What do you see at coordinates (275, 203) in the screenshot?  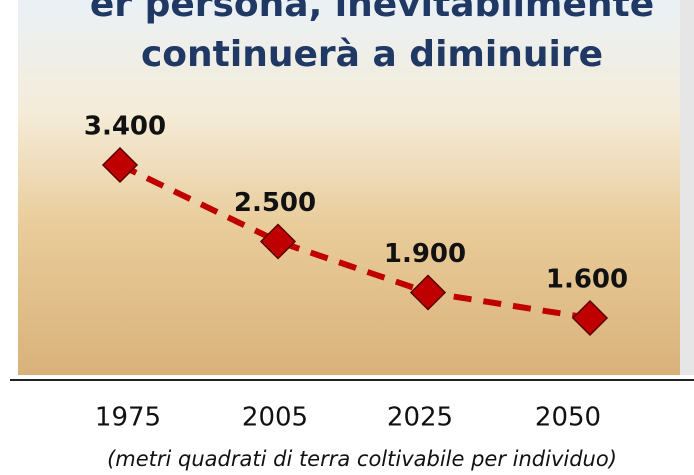 I see `value-label: 2.500` at bounding box center [275, 203].